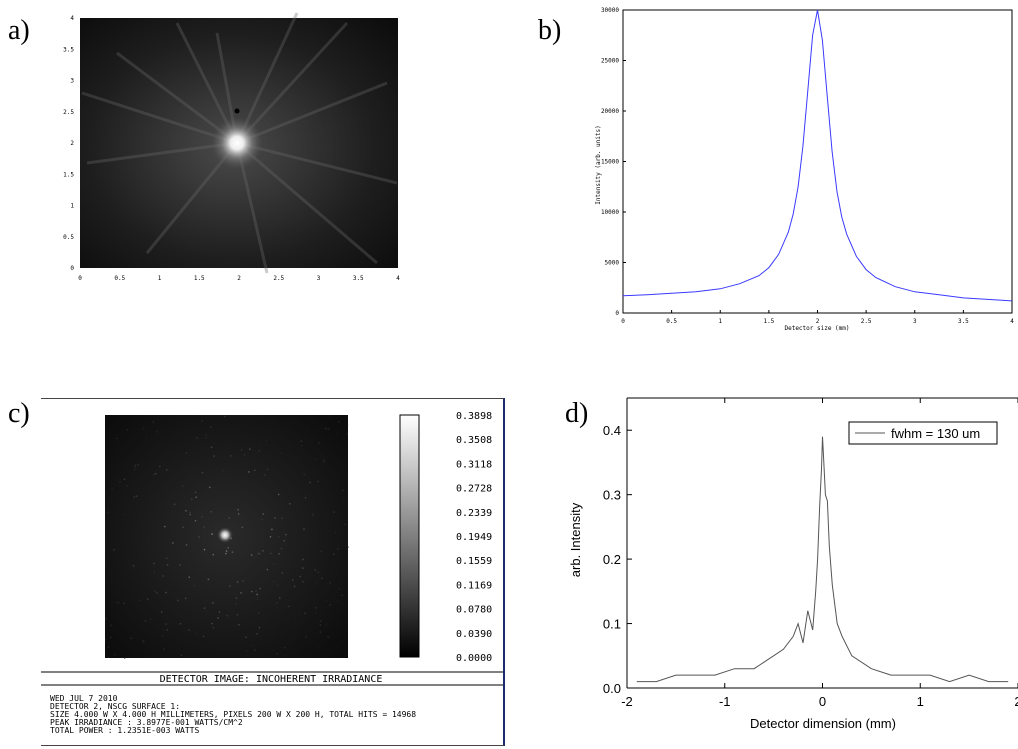 This screenshot has width=1018, height=749. I want to click on panel-b-y-tick: 5000, so click(612, 263).